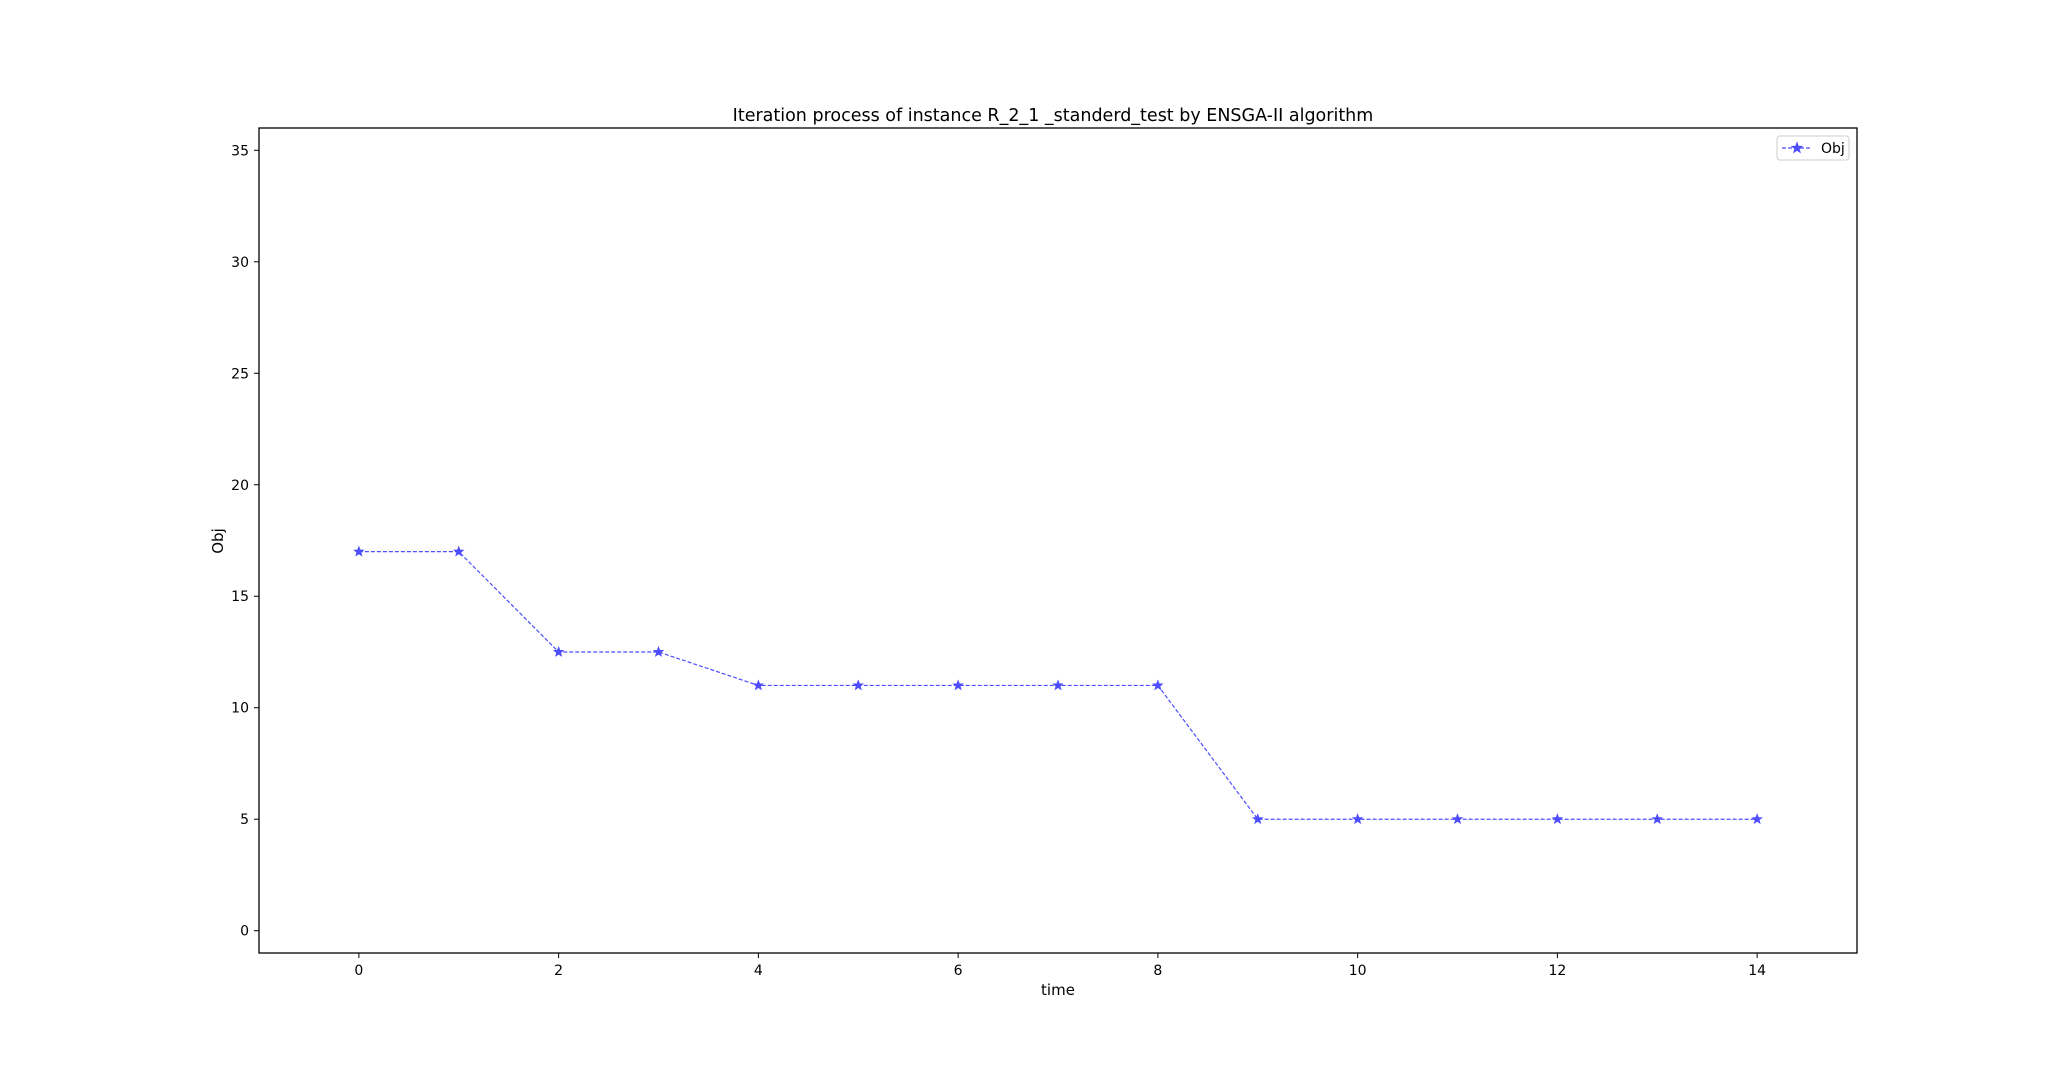 Image resolution: width=2048 pixels, height=1067 pixels. Describe the element at coordinates (1058, 990) in the screenshot. I see `x-axis-label: time` at that location.